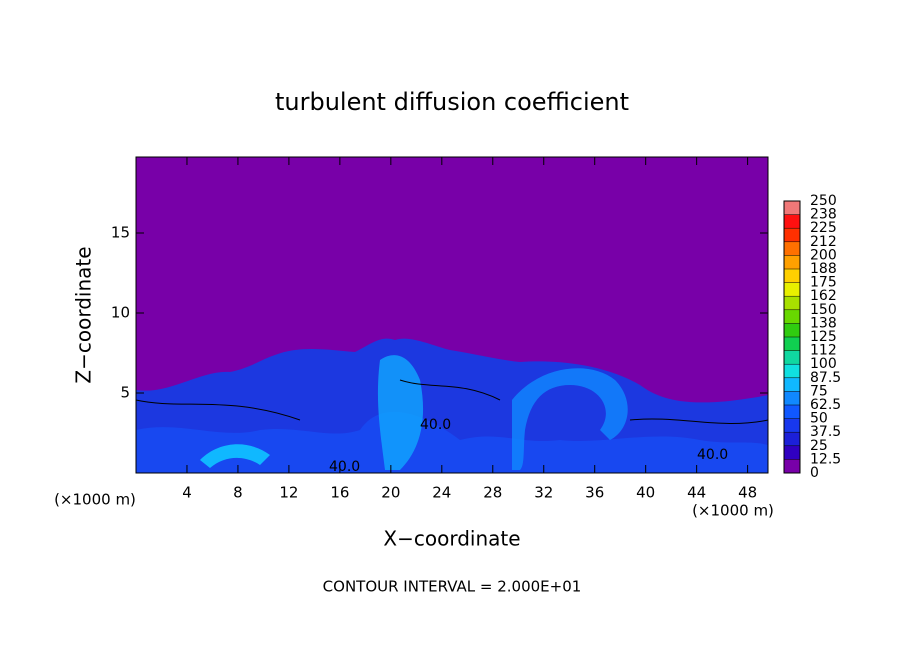 This screenshot has height=658, width=904. I want to click on colorbar-label: 50, so click(819, 419).